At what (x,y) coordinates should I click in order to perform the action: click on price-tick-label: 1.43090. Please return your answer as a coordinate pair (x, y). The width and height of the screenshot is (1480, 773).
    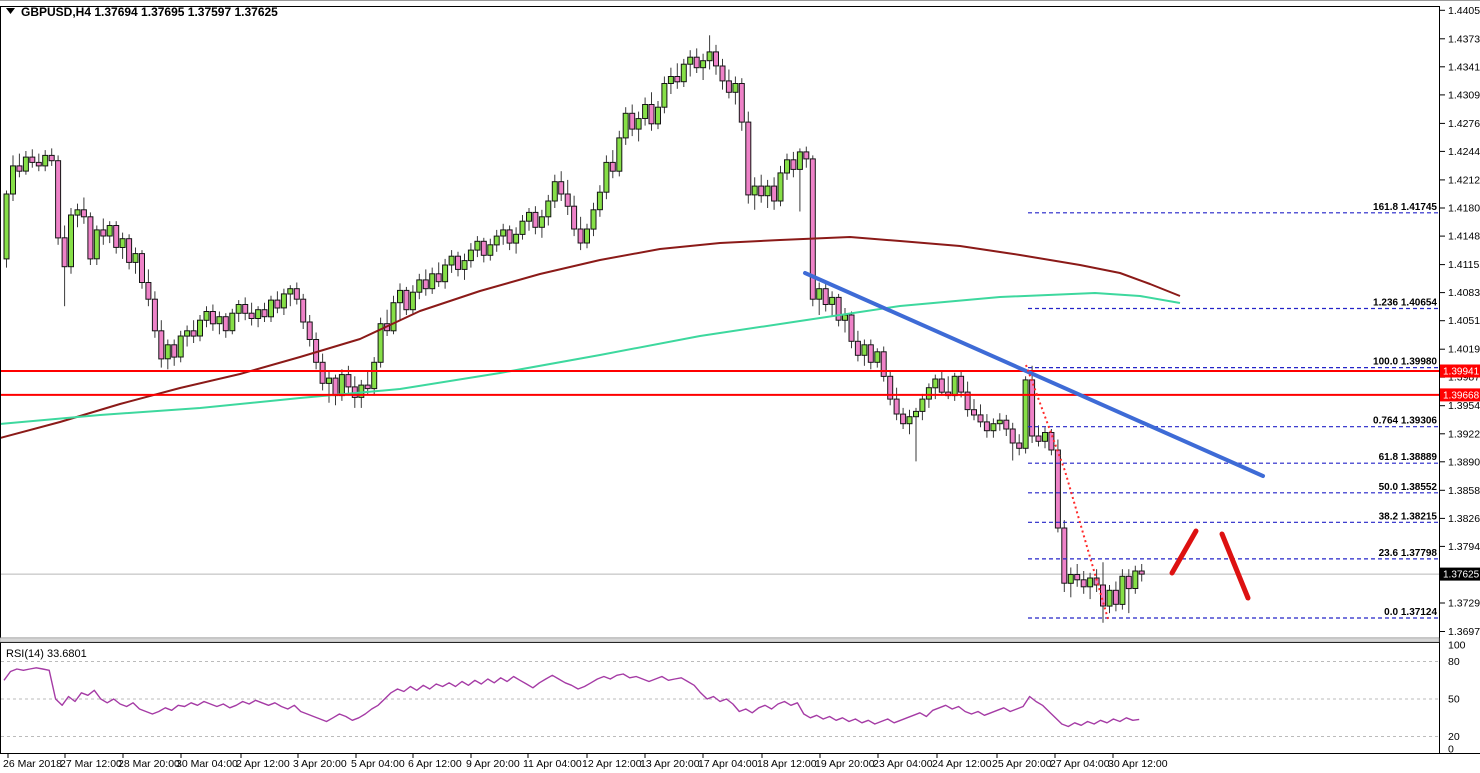
    Looking at the image, I should click on (1464, 95).